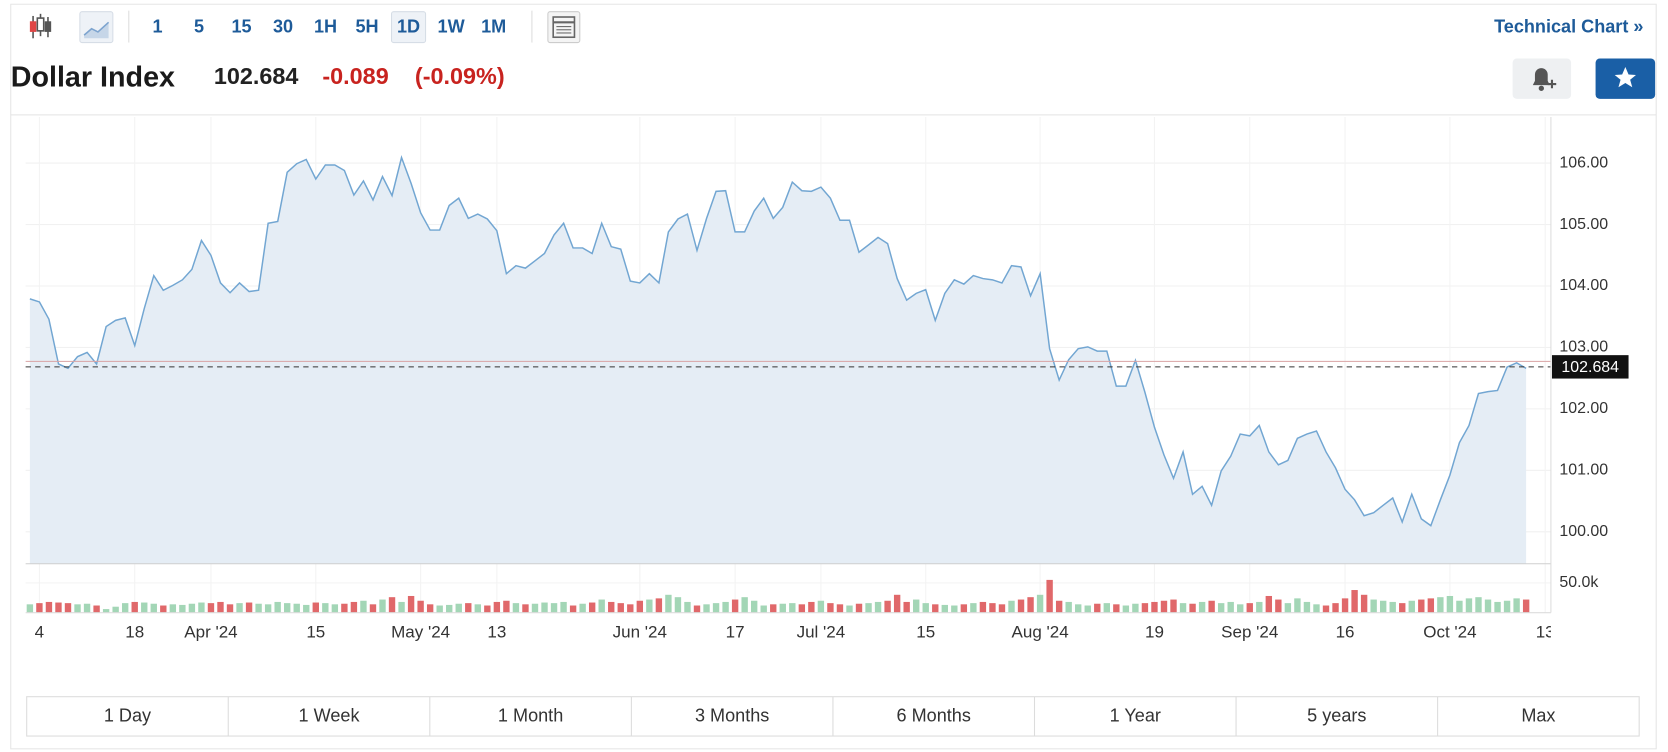 This screenshot has height=752, width=1668. I want to click on range-button: 6 Months, so click(934, 716).